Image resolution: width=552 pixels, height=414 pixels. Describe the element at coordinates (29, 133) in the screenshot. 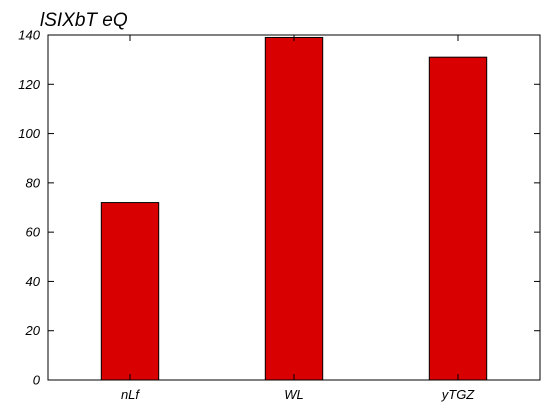

I see `y-tick-label: 100` at that location.